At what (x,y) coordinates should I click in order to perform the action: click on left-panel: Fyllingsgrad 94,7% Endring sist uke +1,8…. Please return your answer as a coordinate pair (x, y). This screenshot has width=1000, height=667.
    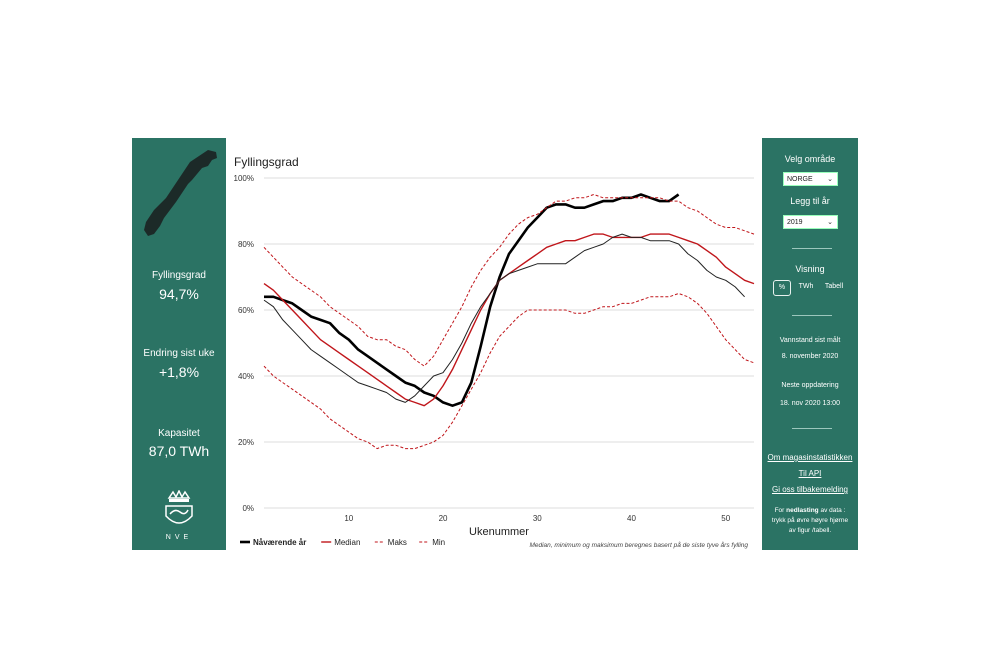
    Looking at the image, I should click on (179, 344).